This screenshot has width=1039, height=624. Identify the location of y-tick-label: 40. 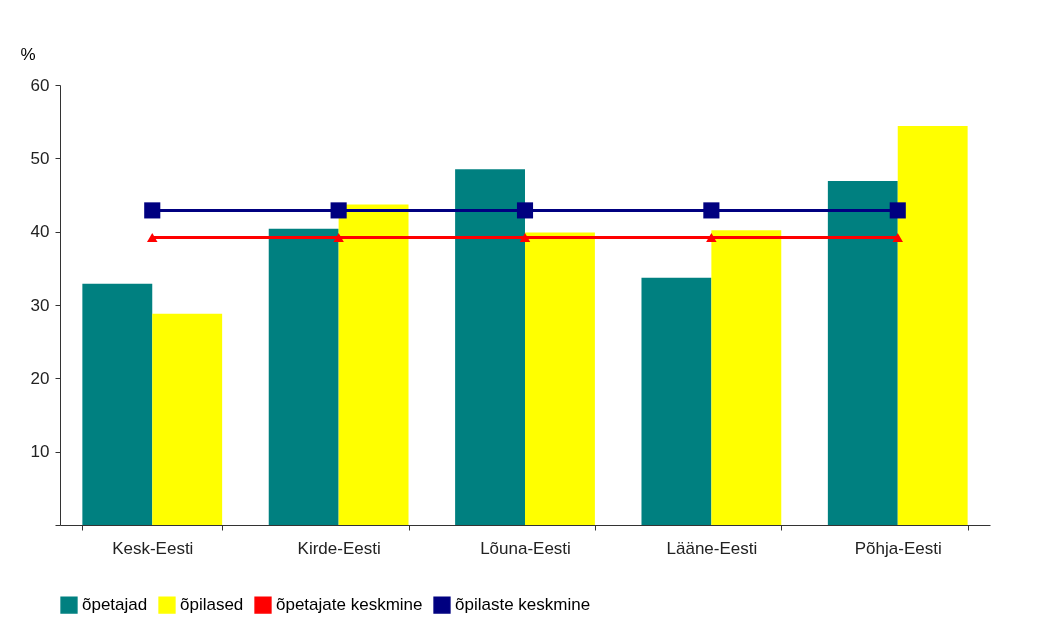
(40, 232).